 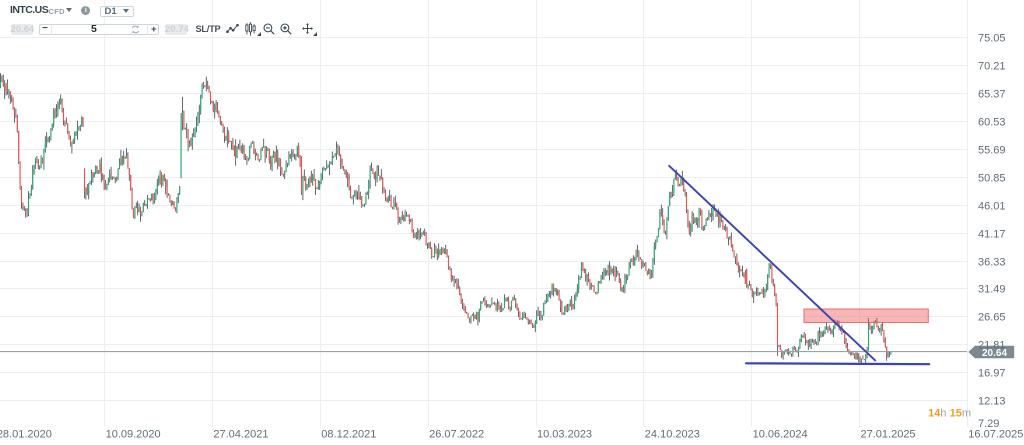 What do you see at coordinates (994, 353) in the screenshot?
I see `svg-text: 20.64` at bounding box center [994, 353].